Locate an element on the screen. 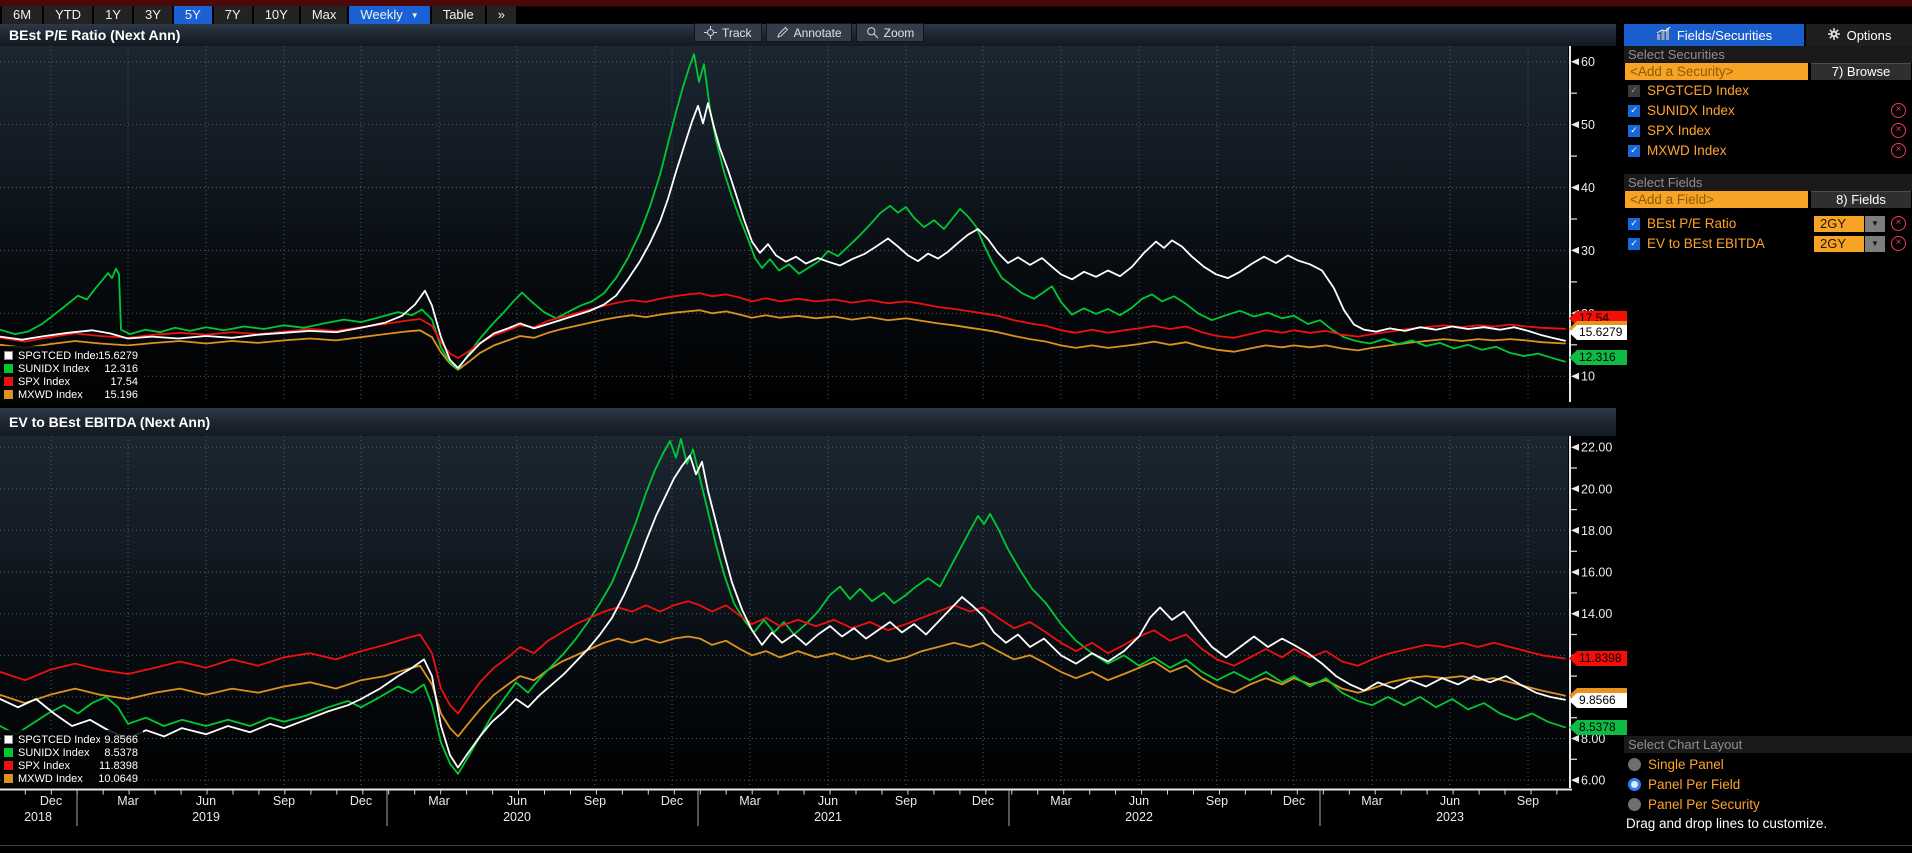 Image resolution: width=1912 pixels, height=853 pixels. add-security-input: <Add a Security> is located at coordinates (1716, 71).